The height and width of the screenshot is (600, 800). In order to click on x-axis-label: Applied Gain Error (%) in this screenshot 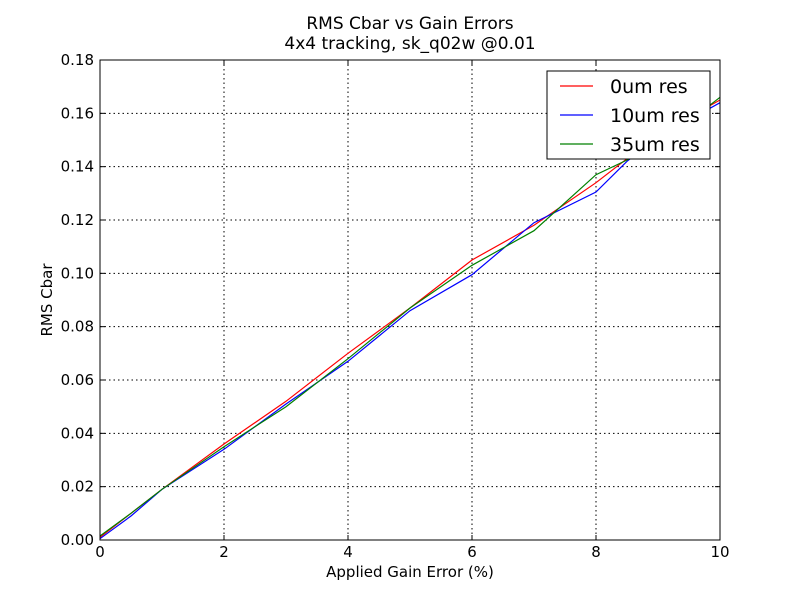, I will do `click(410, 572)`.